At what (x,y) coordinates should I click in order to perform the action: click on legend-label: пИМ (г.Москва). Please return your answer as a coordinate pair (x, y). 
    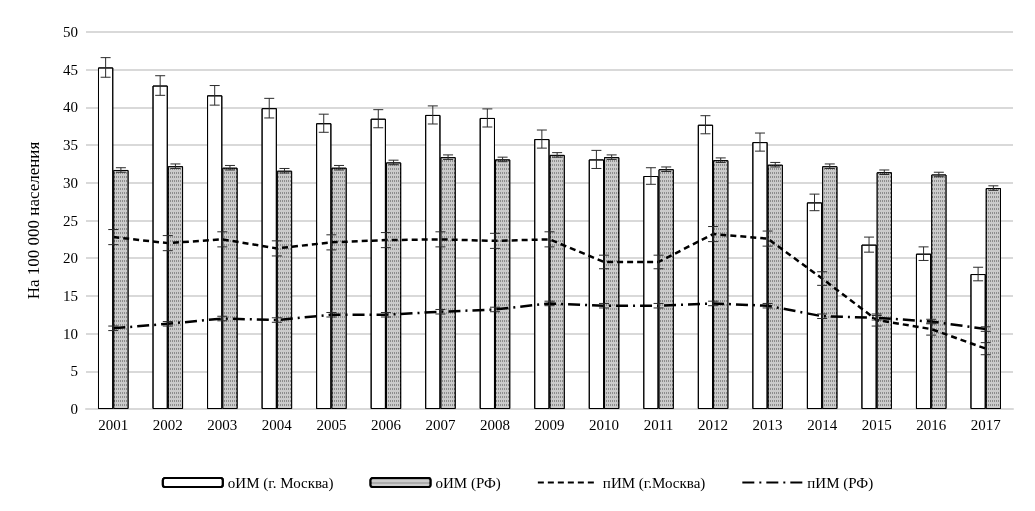
    Looking at the image, I should click on (654, 483).